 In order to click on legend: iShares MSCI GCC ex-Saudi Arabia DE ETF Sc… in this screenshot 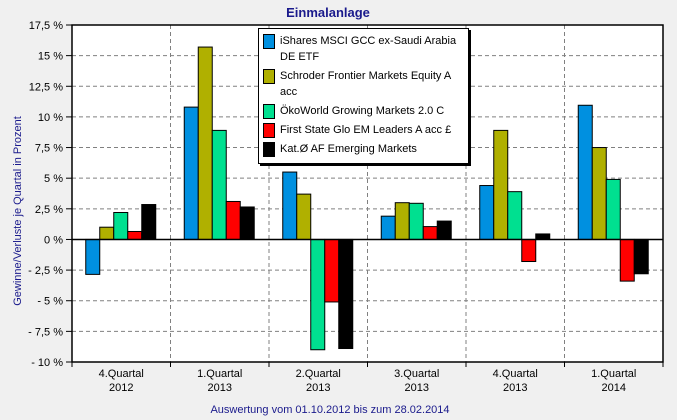, I will do `click(363, 96)`.